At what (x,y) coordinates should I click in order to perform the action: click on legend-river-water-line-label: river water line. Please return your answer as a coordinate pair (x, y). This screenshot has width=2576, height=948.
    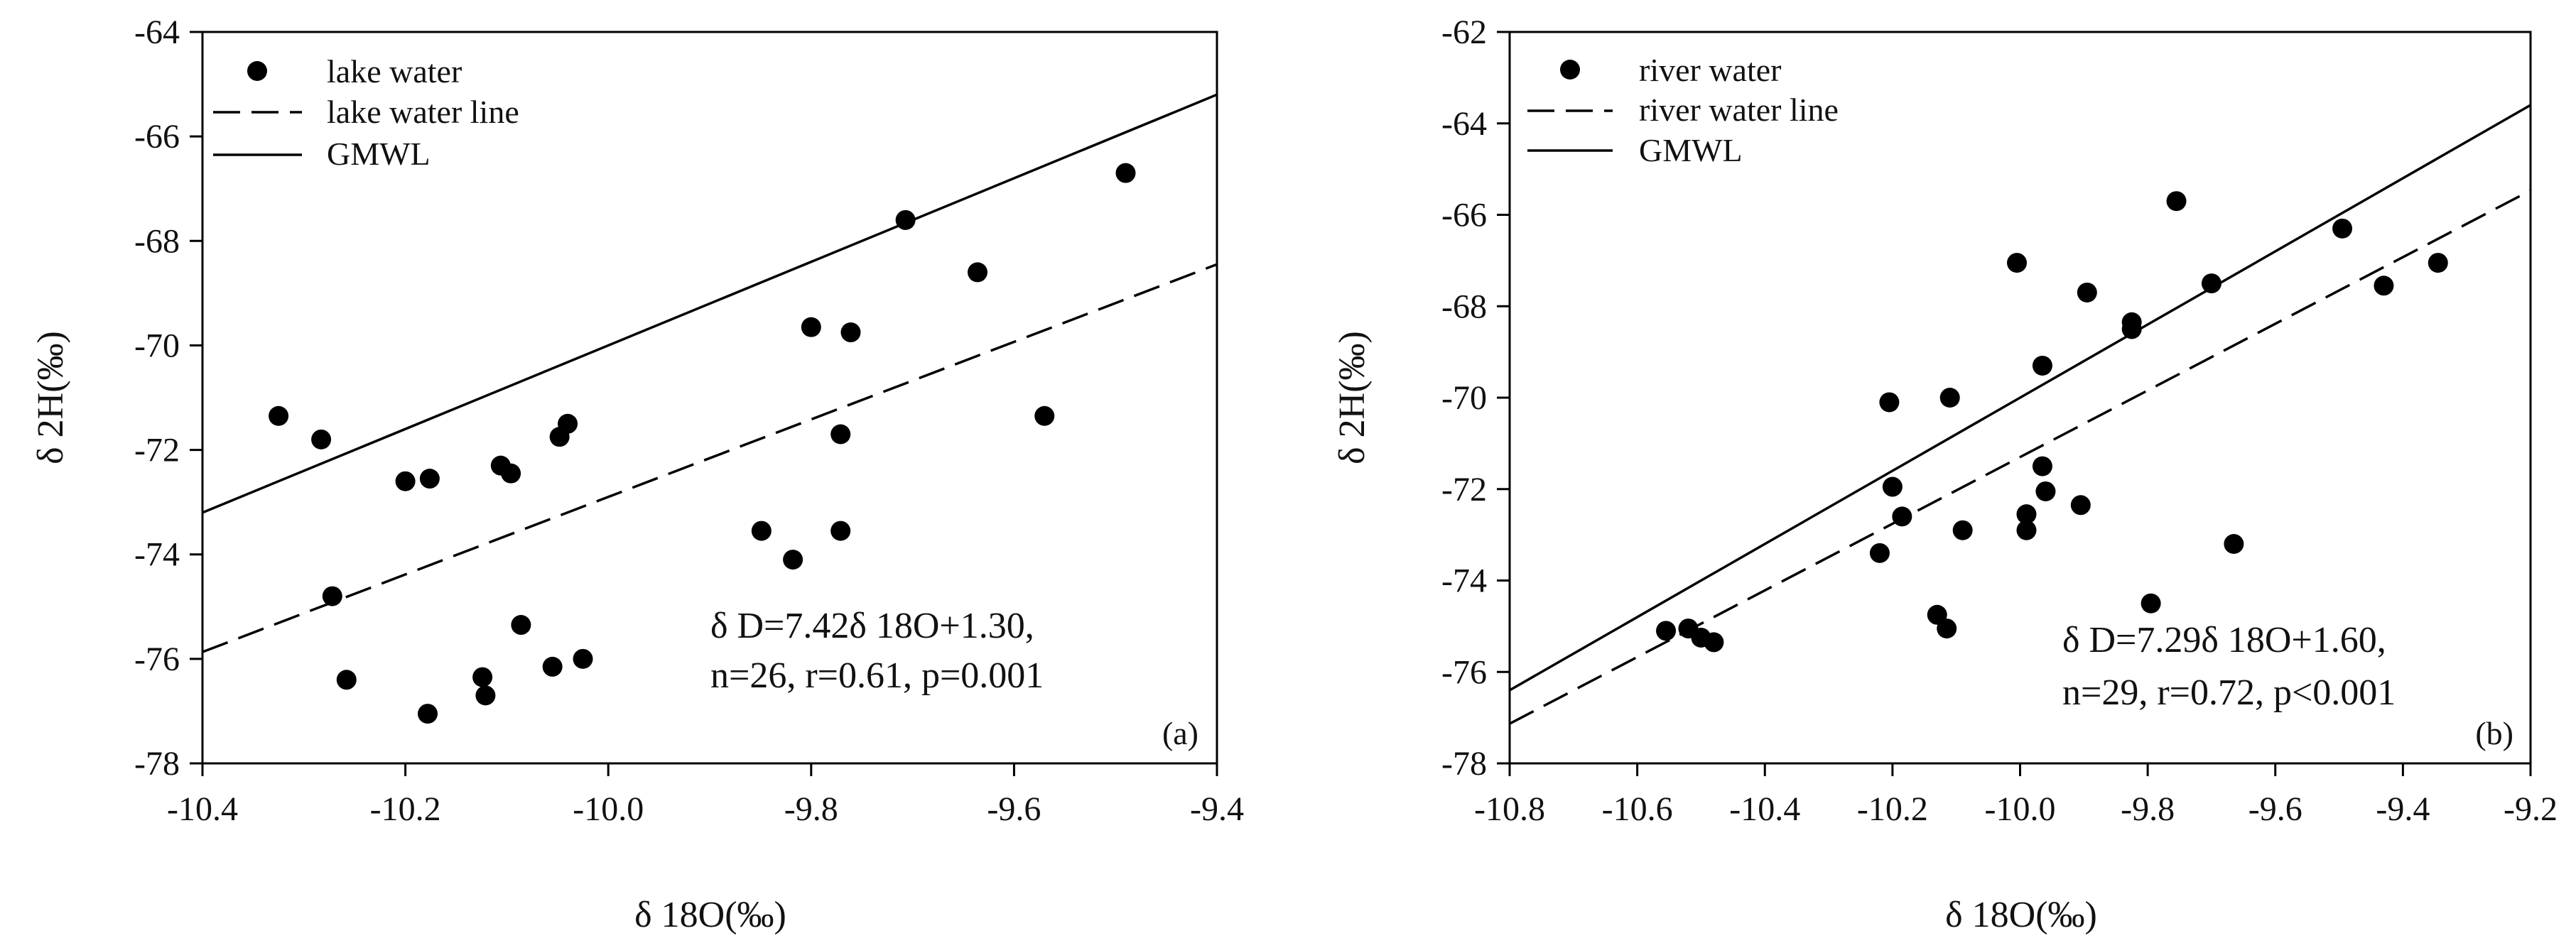
    Looking at the image, I should click on (1739, 110).